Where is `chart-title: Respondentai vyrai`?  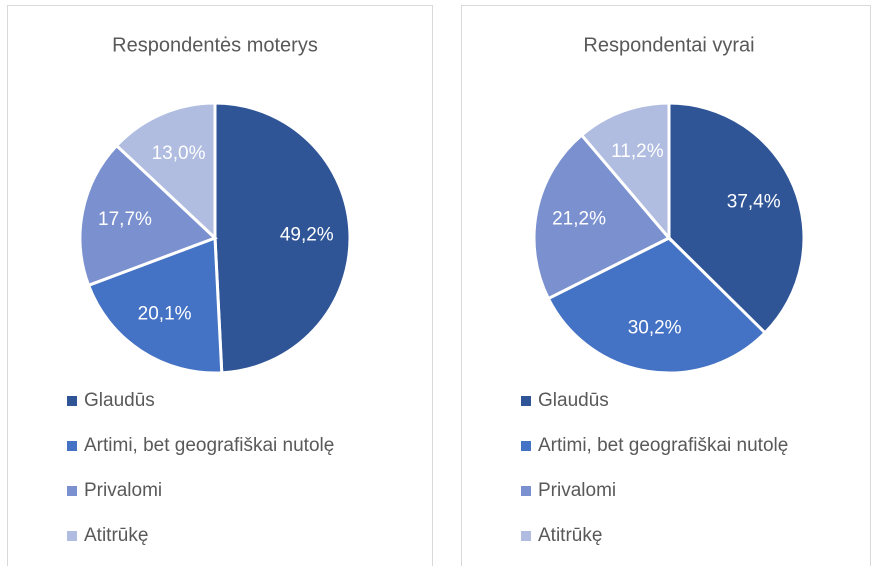 chart-title: Respondentai vyrai is located at coordinates (668, 45).